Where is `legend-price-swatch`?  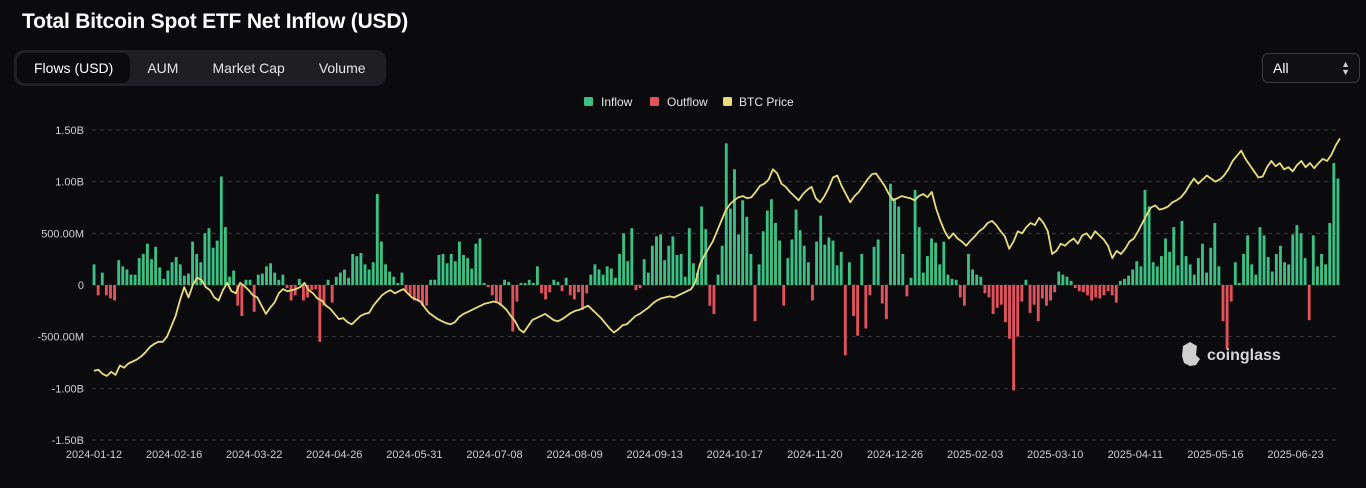
legend-price-swatch is located at coordinates (727, 101).